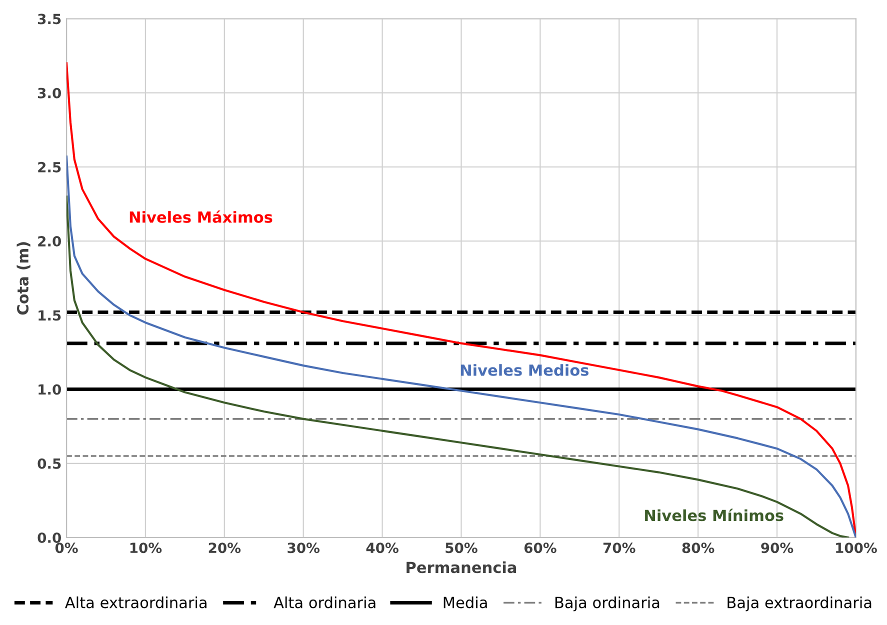 This screenshot has width=887, height=625. Describe the element at coordinates (325, 602) in the screenshot. I see `legend-label: Alta ordinaria` at that location.